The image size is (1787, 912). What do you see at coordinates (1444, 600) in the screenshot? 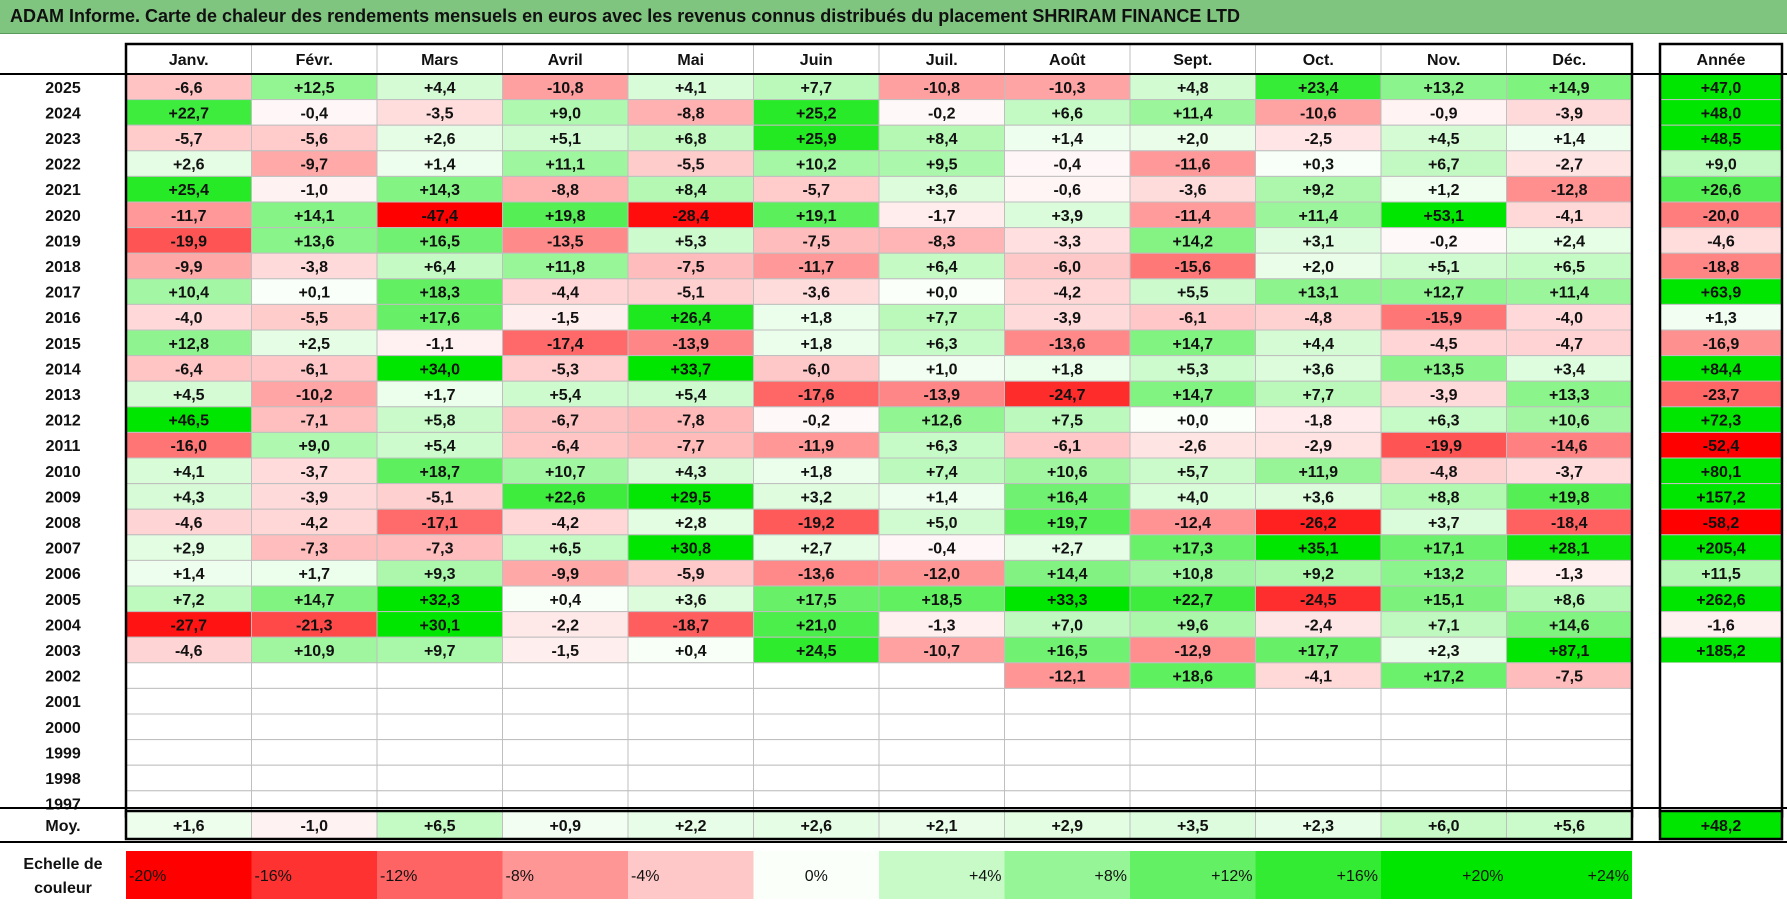
I see `heatmap-value: +15,1` at bounding box center [1444, 600].